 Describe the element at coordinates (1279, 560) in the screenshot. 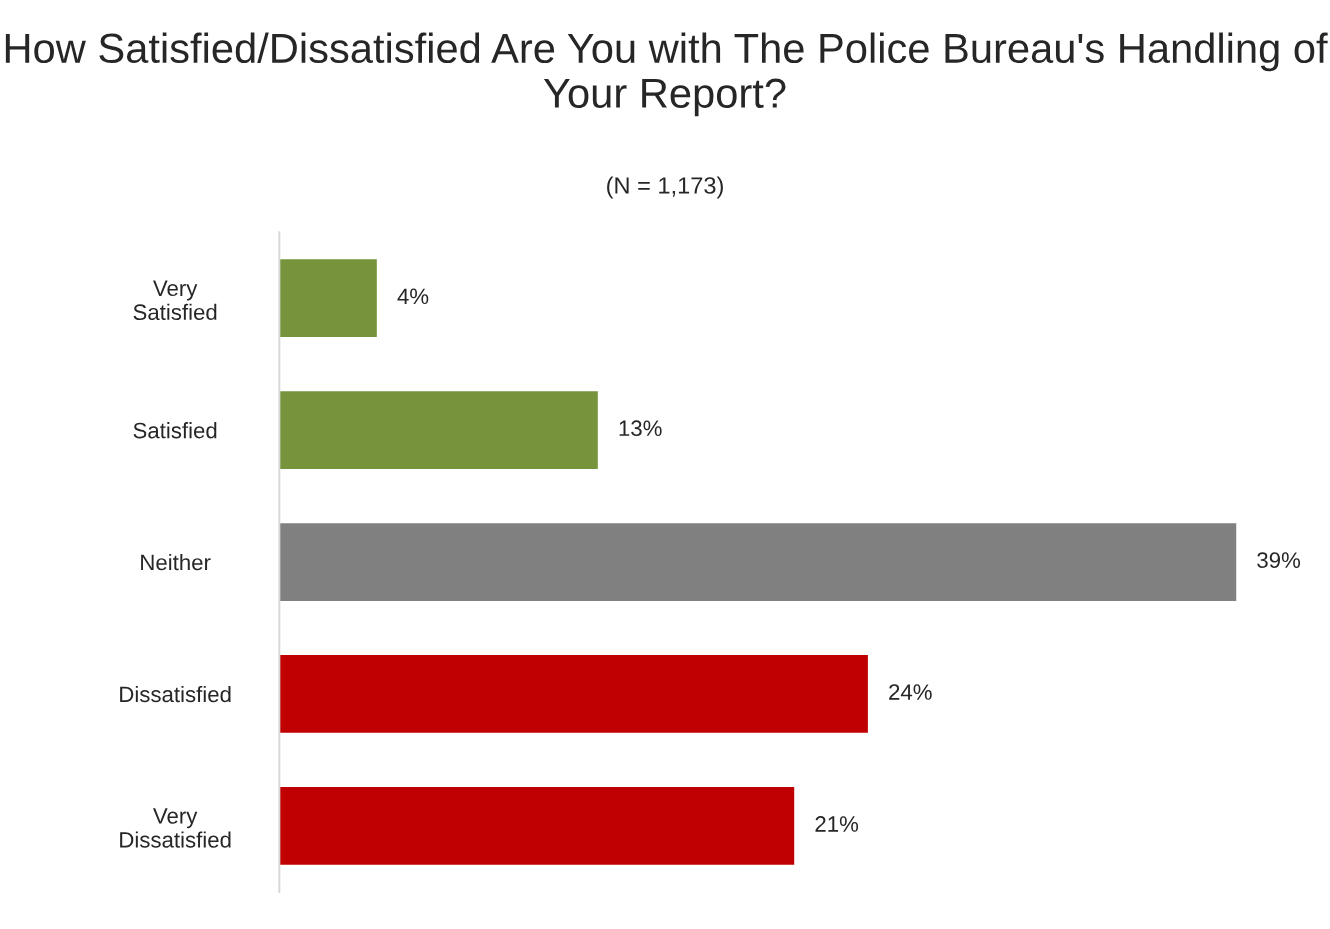

I see `data-label: 39%` at that location.